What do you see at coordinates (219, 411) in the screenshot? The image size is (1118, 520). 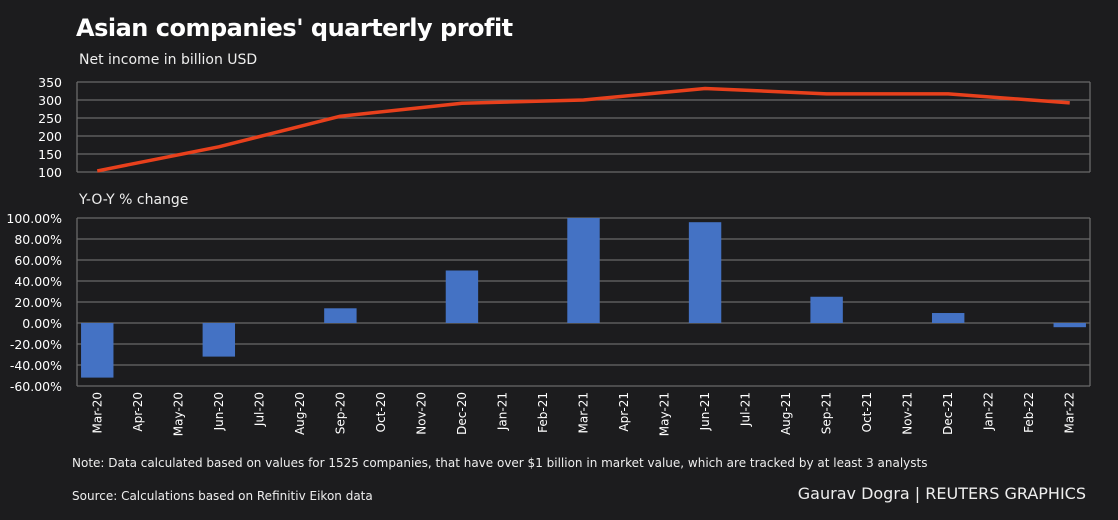 I see `x-tick-label: Jun-20` at bounding box center [219, 411].